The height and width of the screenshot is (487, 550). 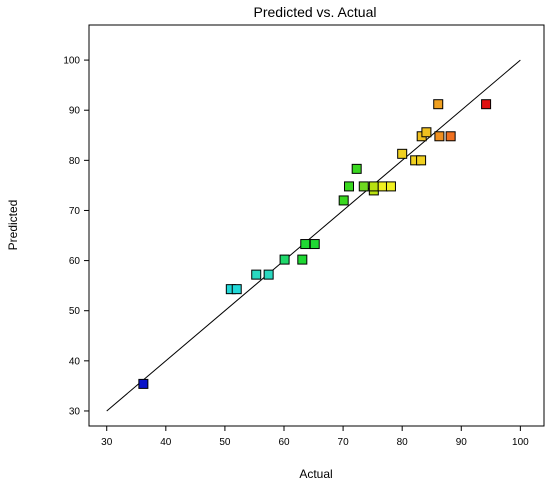 What do you see at coordinates (107, 442) in the screenshot?
I see `x-tick-label: 30` at bounding box center [107, 442].